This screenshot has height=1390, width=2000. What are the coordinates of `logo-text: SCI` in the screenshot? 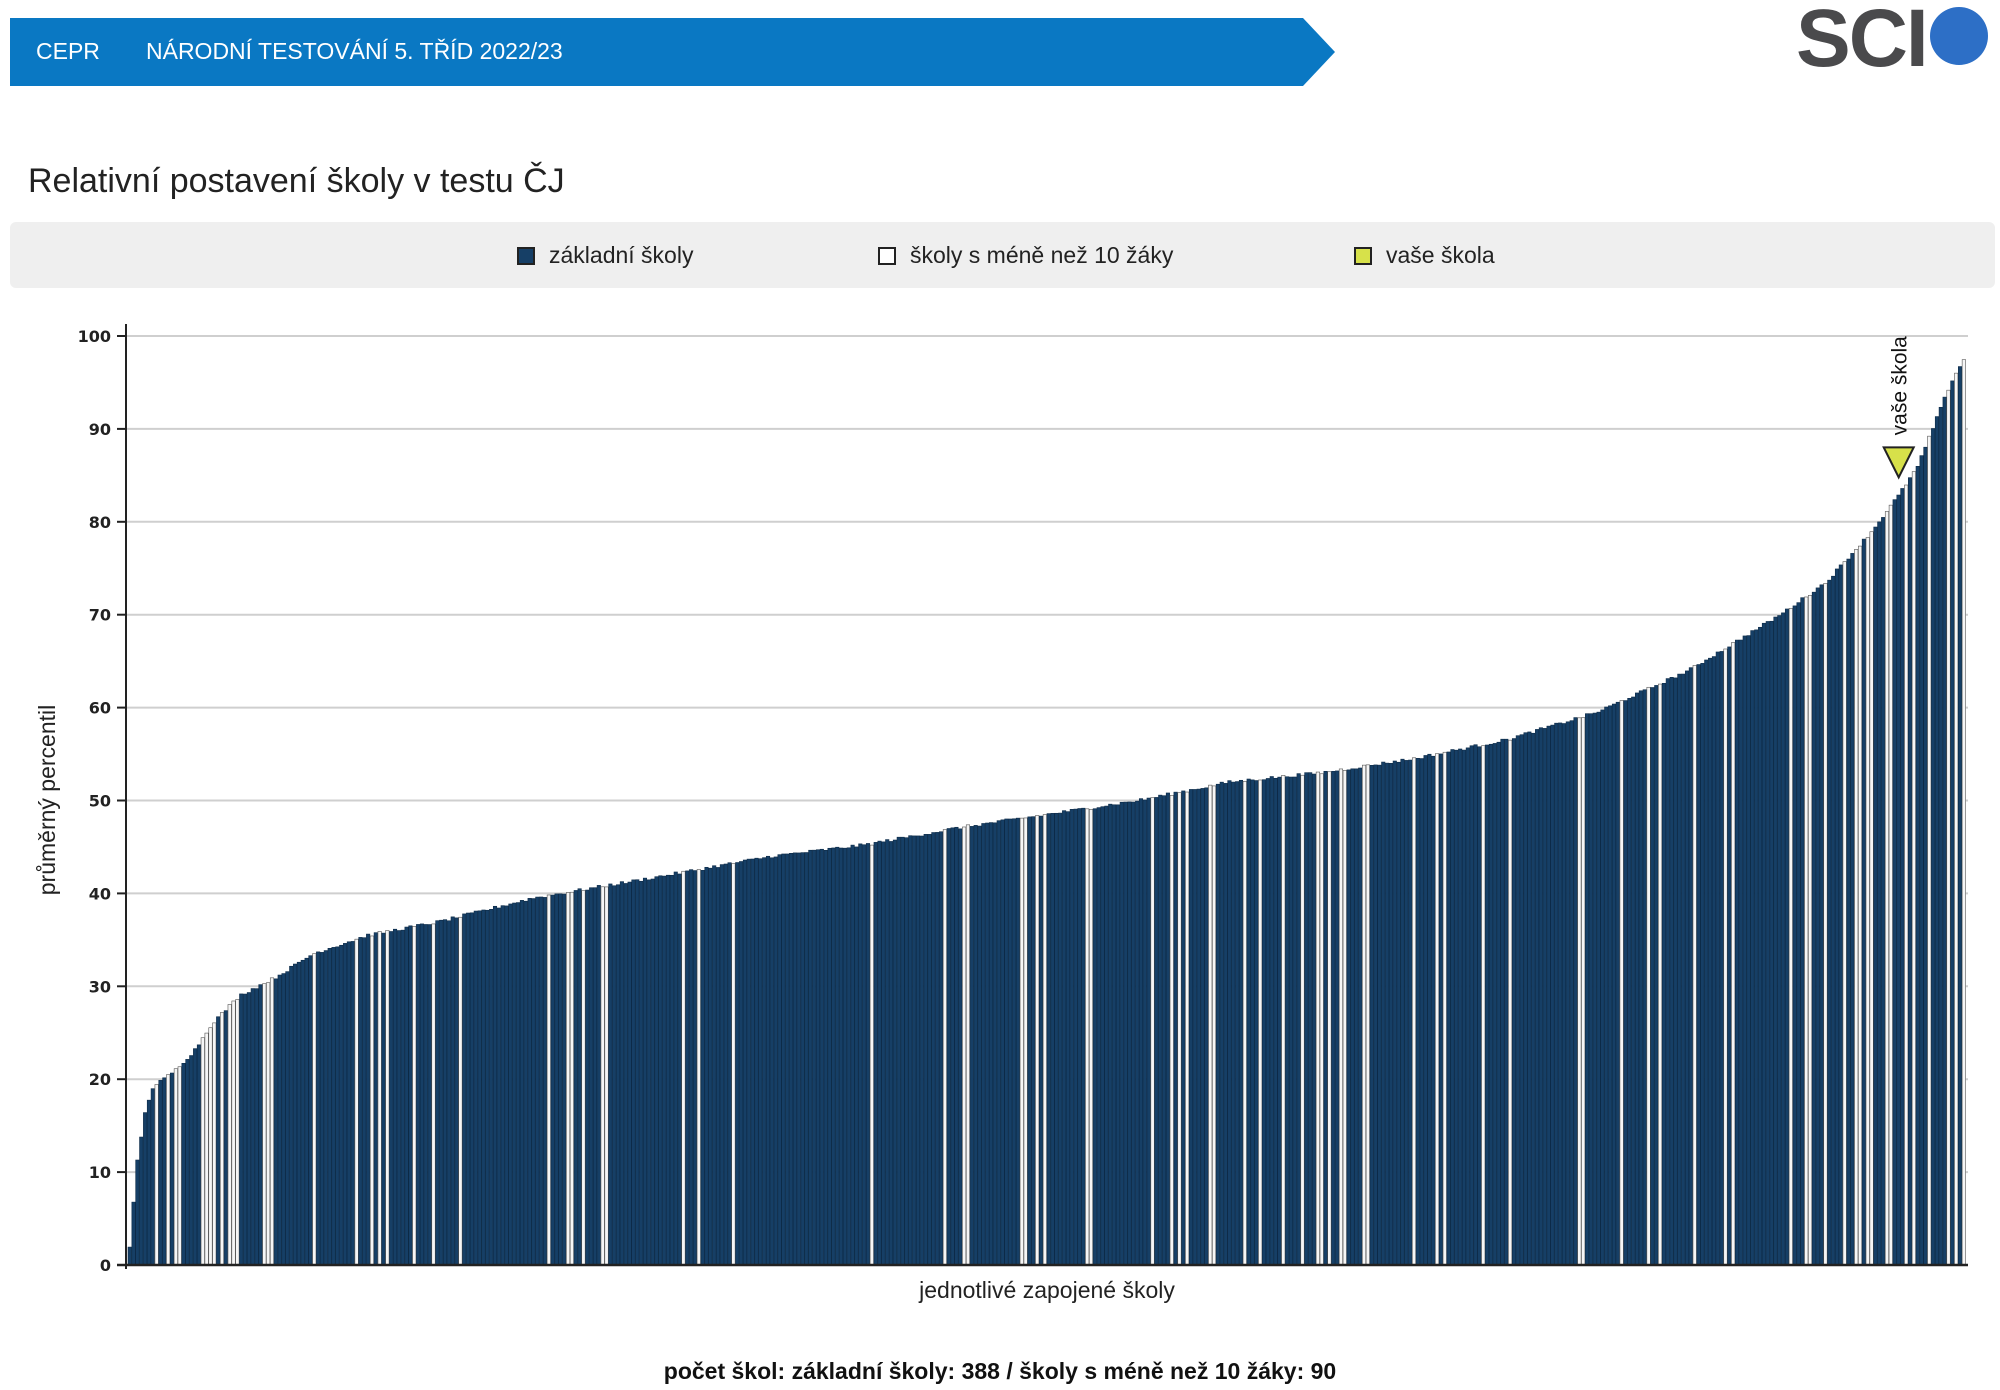 It's located at (1862, 42).